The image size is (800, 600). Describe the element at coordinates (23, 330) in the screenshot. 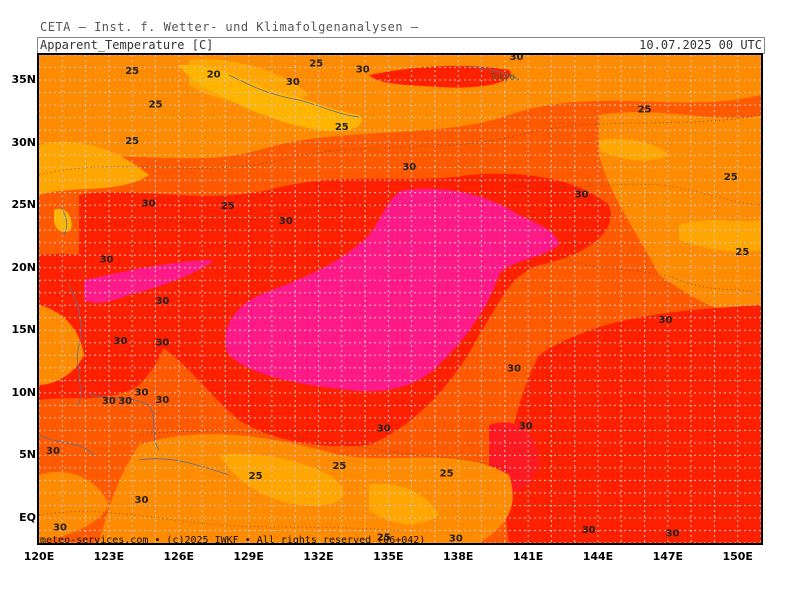

I see `latitude-tick-label: 15N` at that location.